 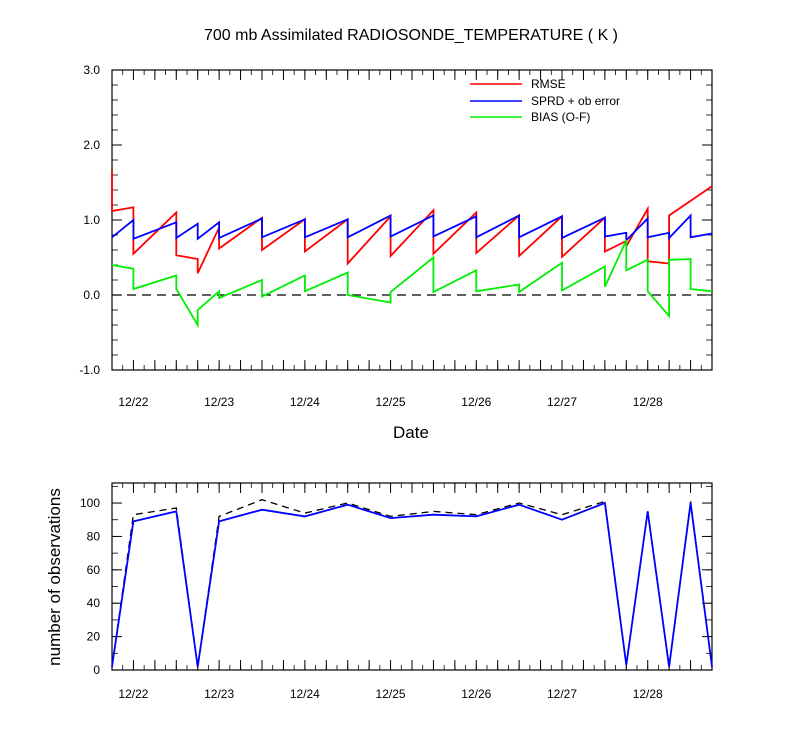 What do you see at coordinates (575, 101) in the screenshot?
I see `legend-sprd-label: SPRD + ob error` at bounding box center [575, 101].